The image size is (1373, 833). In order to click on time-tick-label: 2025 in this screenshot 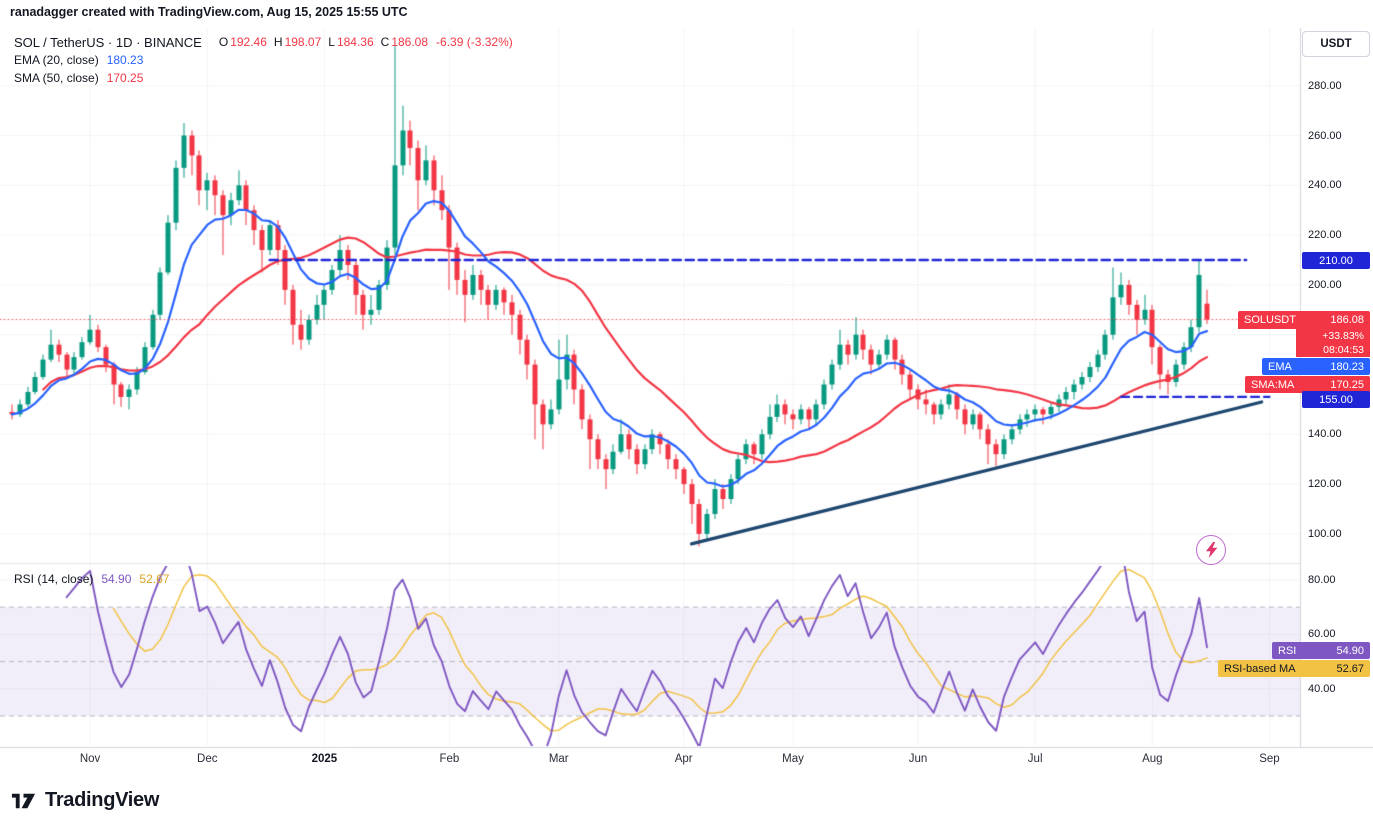, I will do `click(324, 759)`.